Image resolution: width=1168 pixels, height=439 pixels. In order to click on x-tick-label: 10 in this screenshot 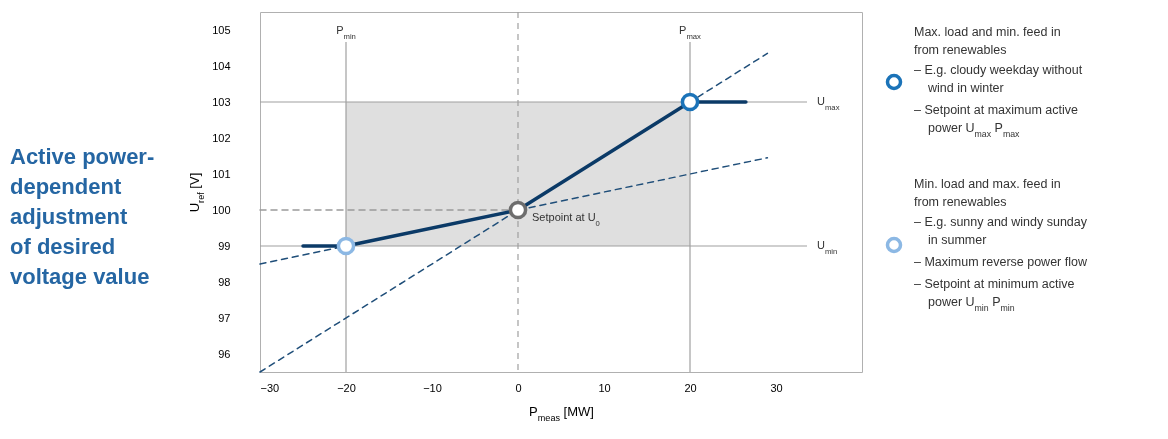, I will do `click(604, 387)`.